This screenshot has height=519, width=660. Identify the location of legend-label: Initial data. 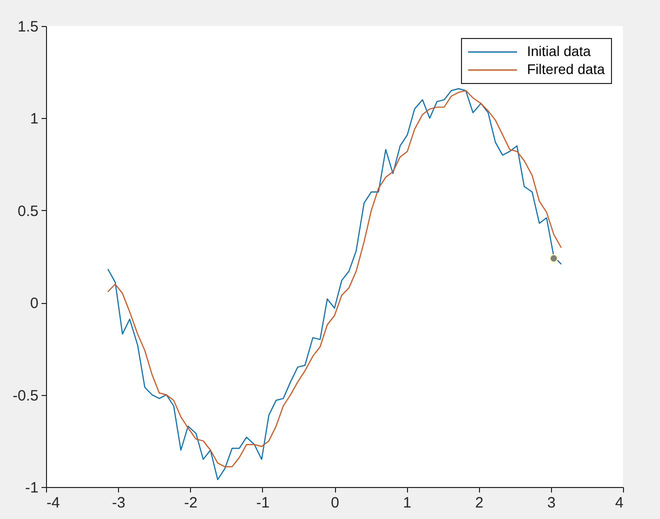
(559, 51).